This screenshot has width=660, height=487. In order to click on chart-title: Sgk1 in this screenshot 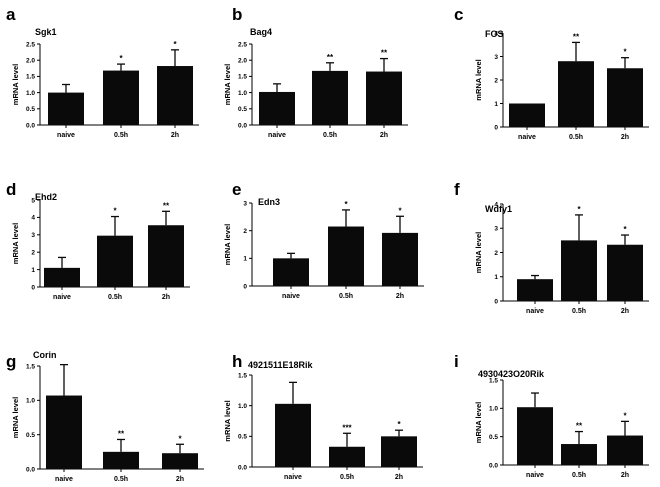, I will do `click(46, 32)`.